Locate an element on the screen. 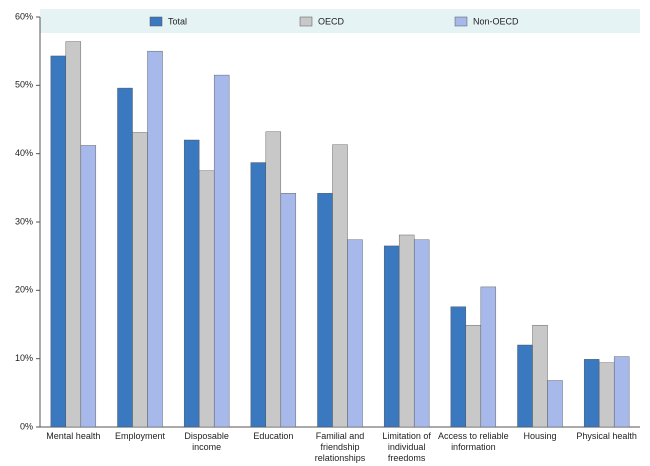 This screenshot has height=466, width=650. y-tick-label: 50% is located at coordinates (24, 85).